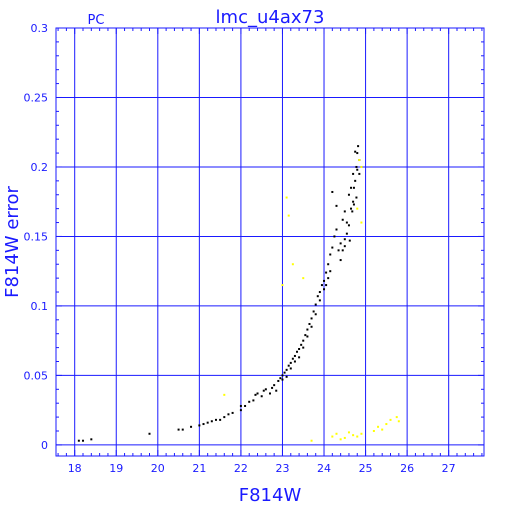  What do you see at coordinates (270, 17) in the screenshot?
I see `chart-title: lmc_u4ax73` at bounding box center [270, 17].